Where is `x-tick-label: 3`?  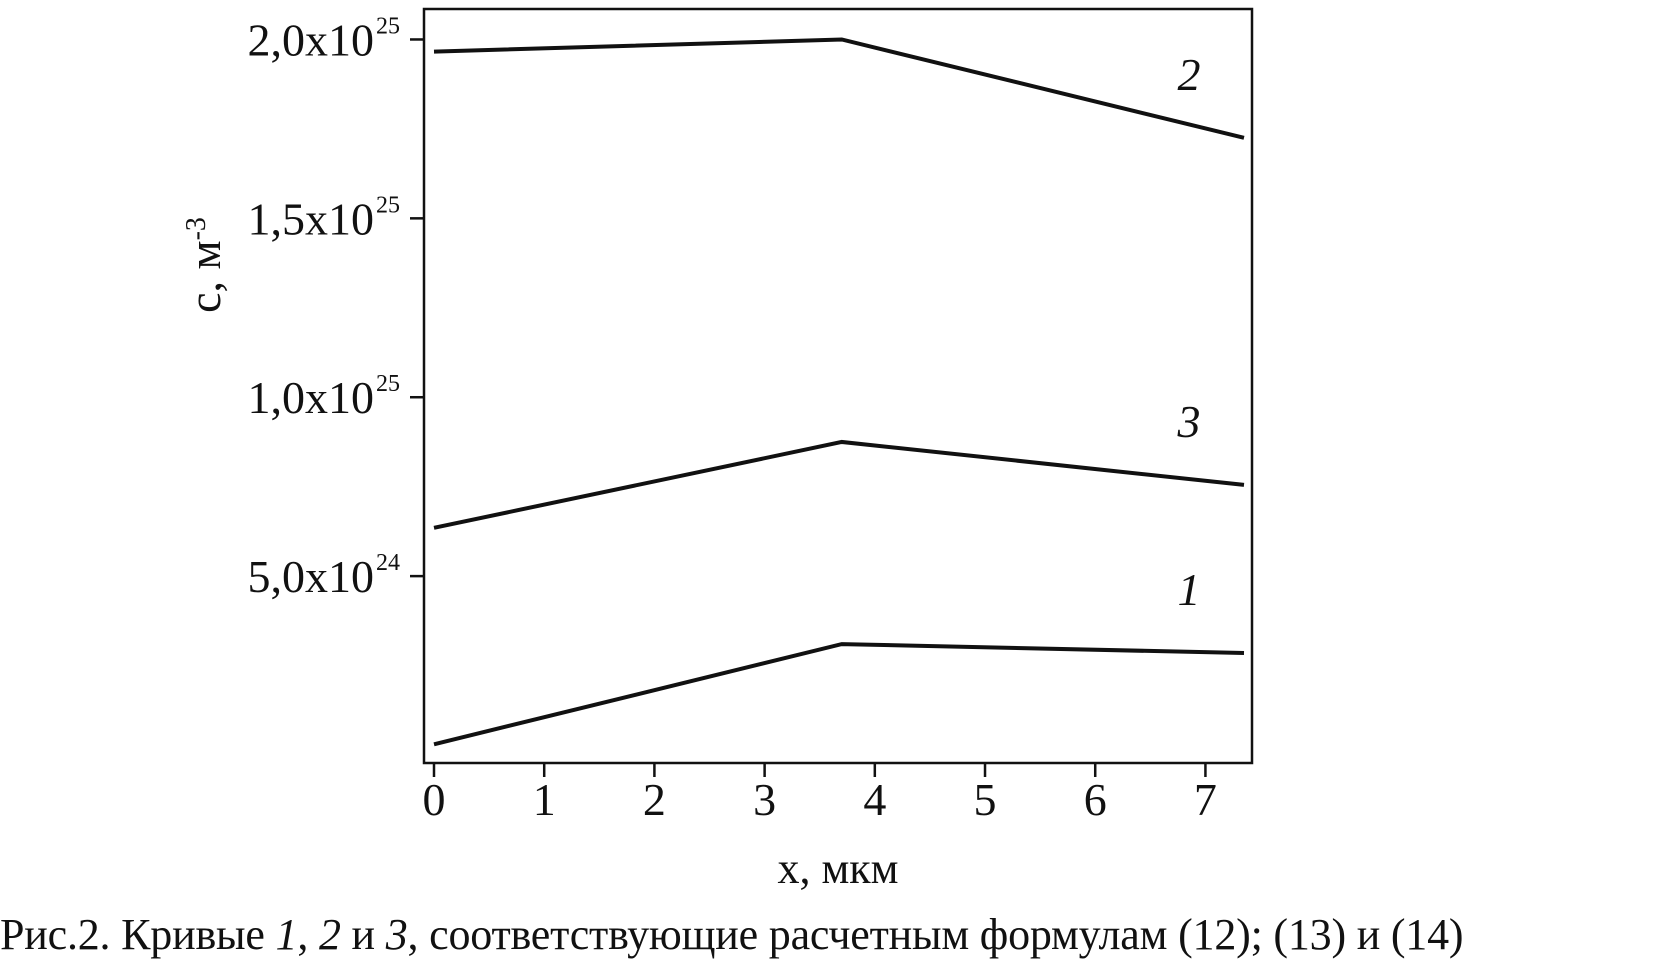 x-tick-label: 3 is located at coordinates (764, 799).